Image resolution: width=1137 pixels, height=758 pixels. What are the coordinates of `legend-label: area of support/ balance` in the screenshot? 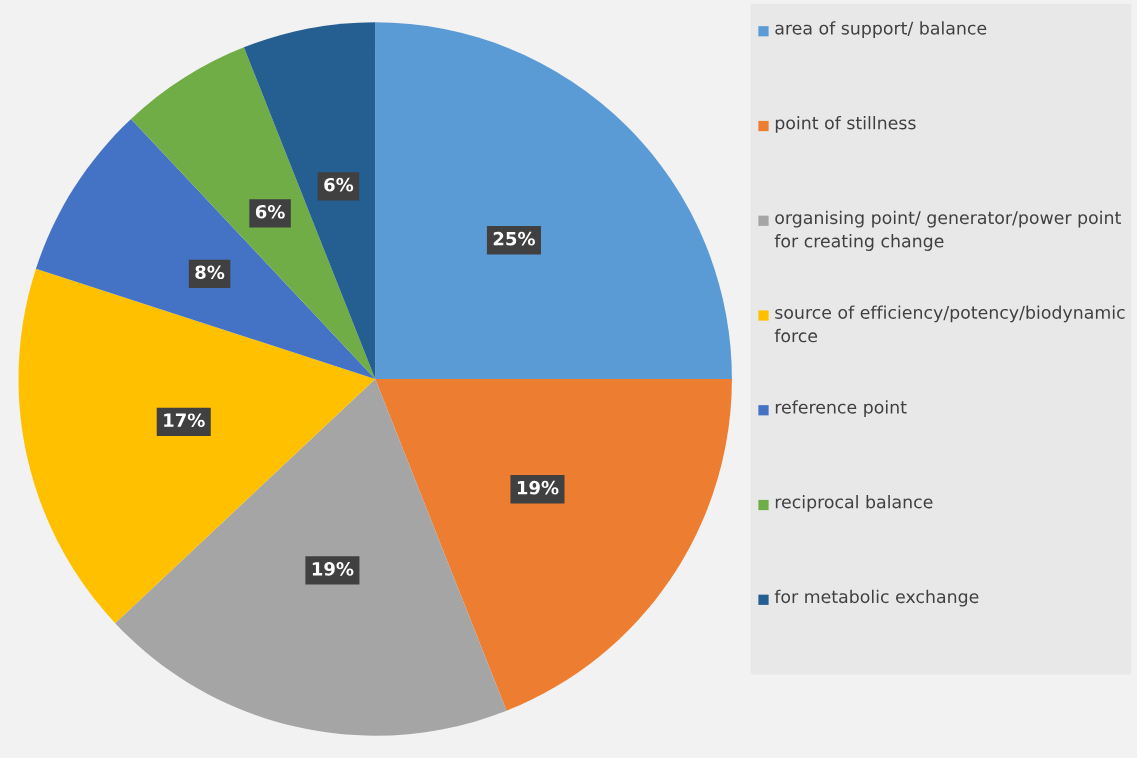 It's located at (881, 30).